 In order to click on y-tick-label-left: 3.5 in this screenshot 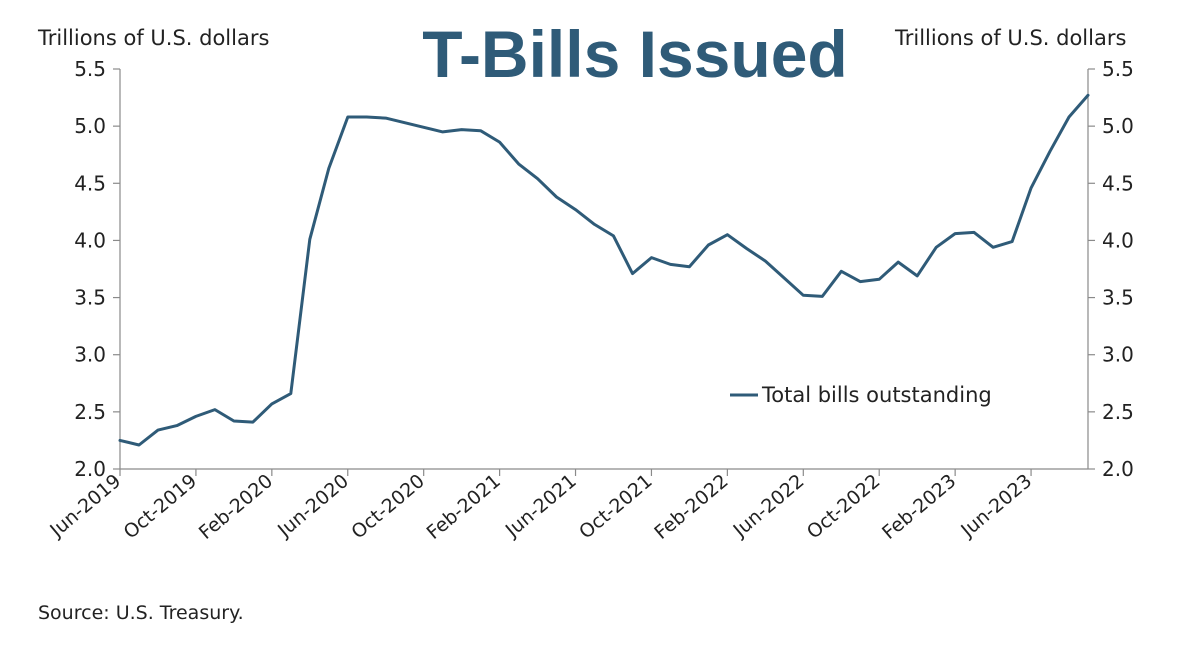, I will do `click(90, 298)`.